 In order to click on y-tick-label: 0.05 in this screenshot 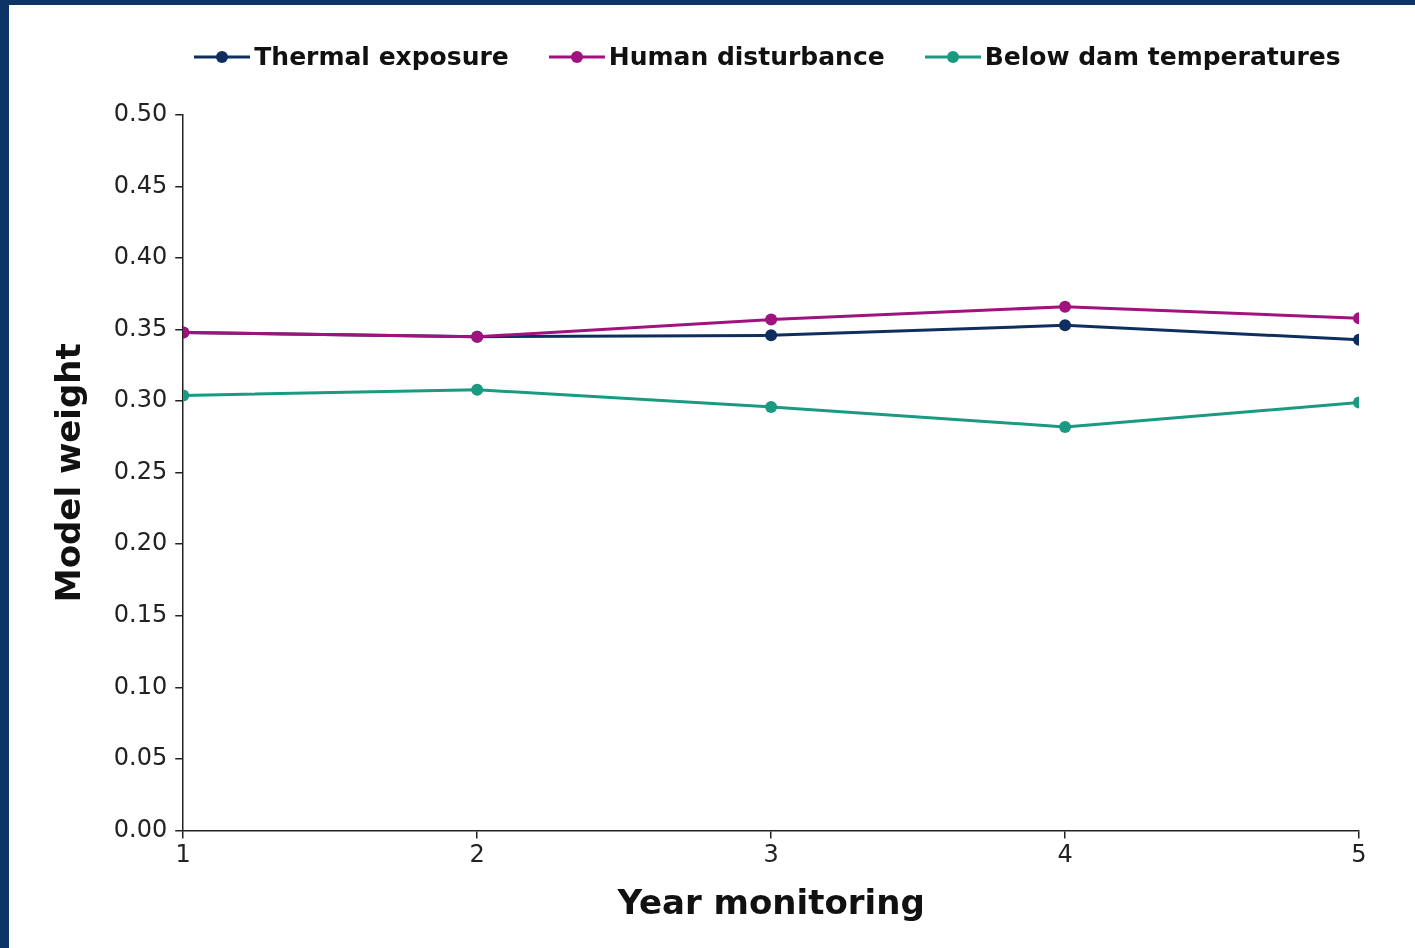, I will do `click(140, 757)`.